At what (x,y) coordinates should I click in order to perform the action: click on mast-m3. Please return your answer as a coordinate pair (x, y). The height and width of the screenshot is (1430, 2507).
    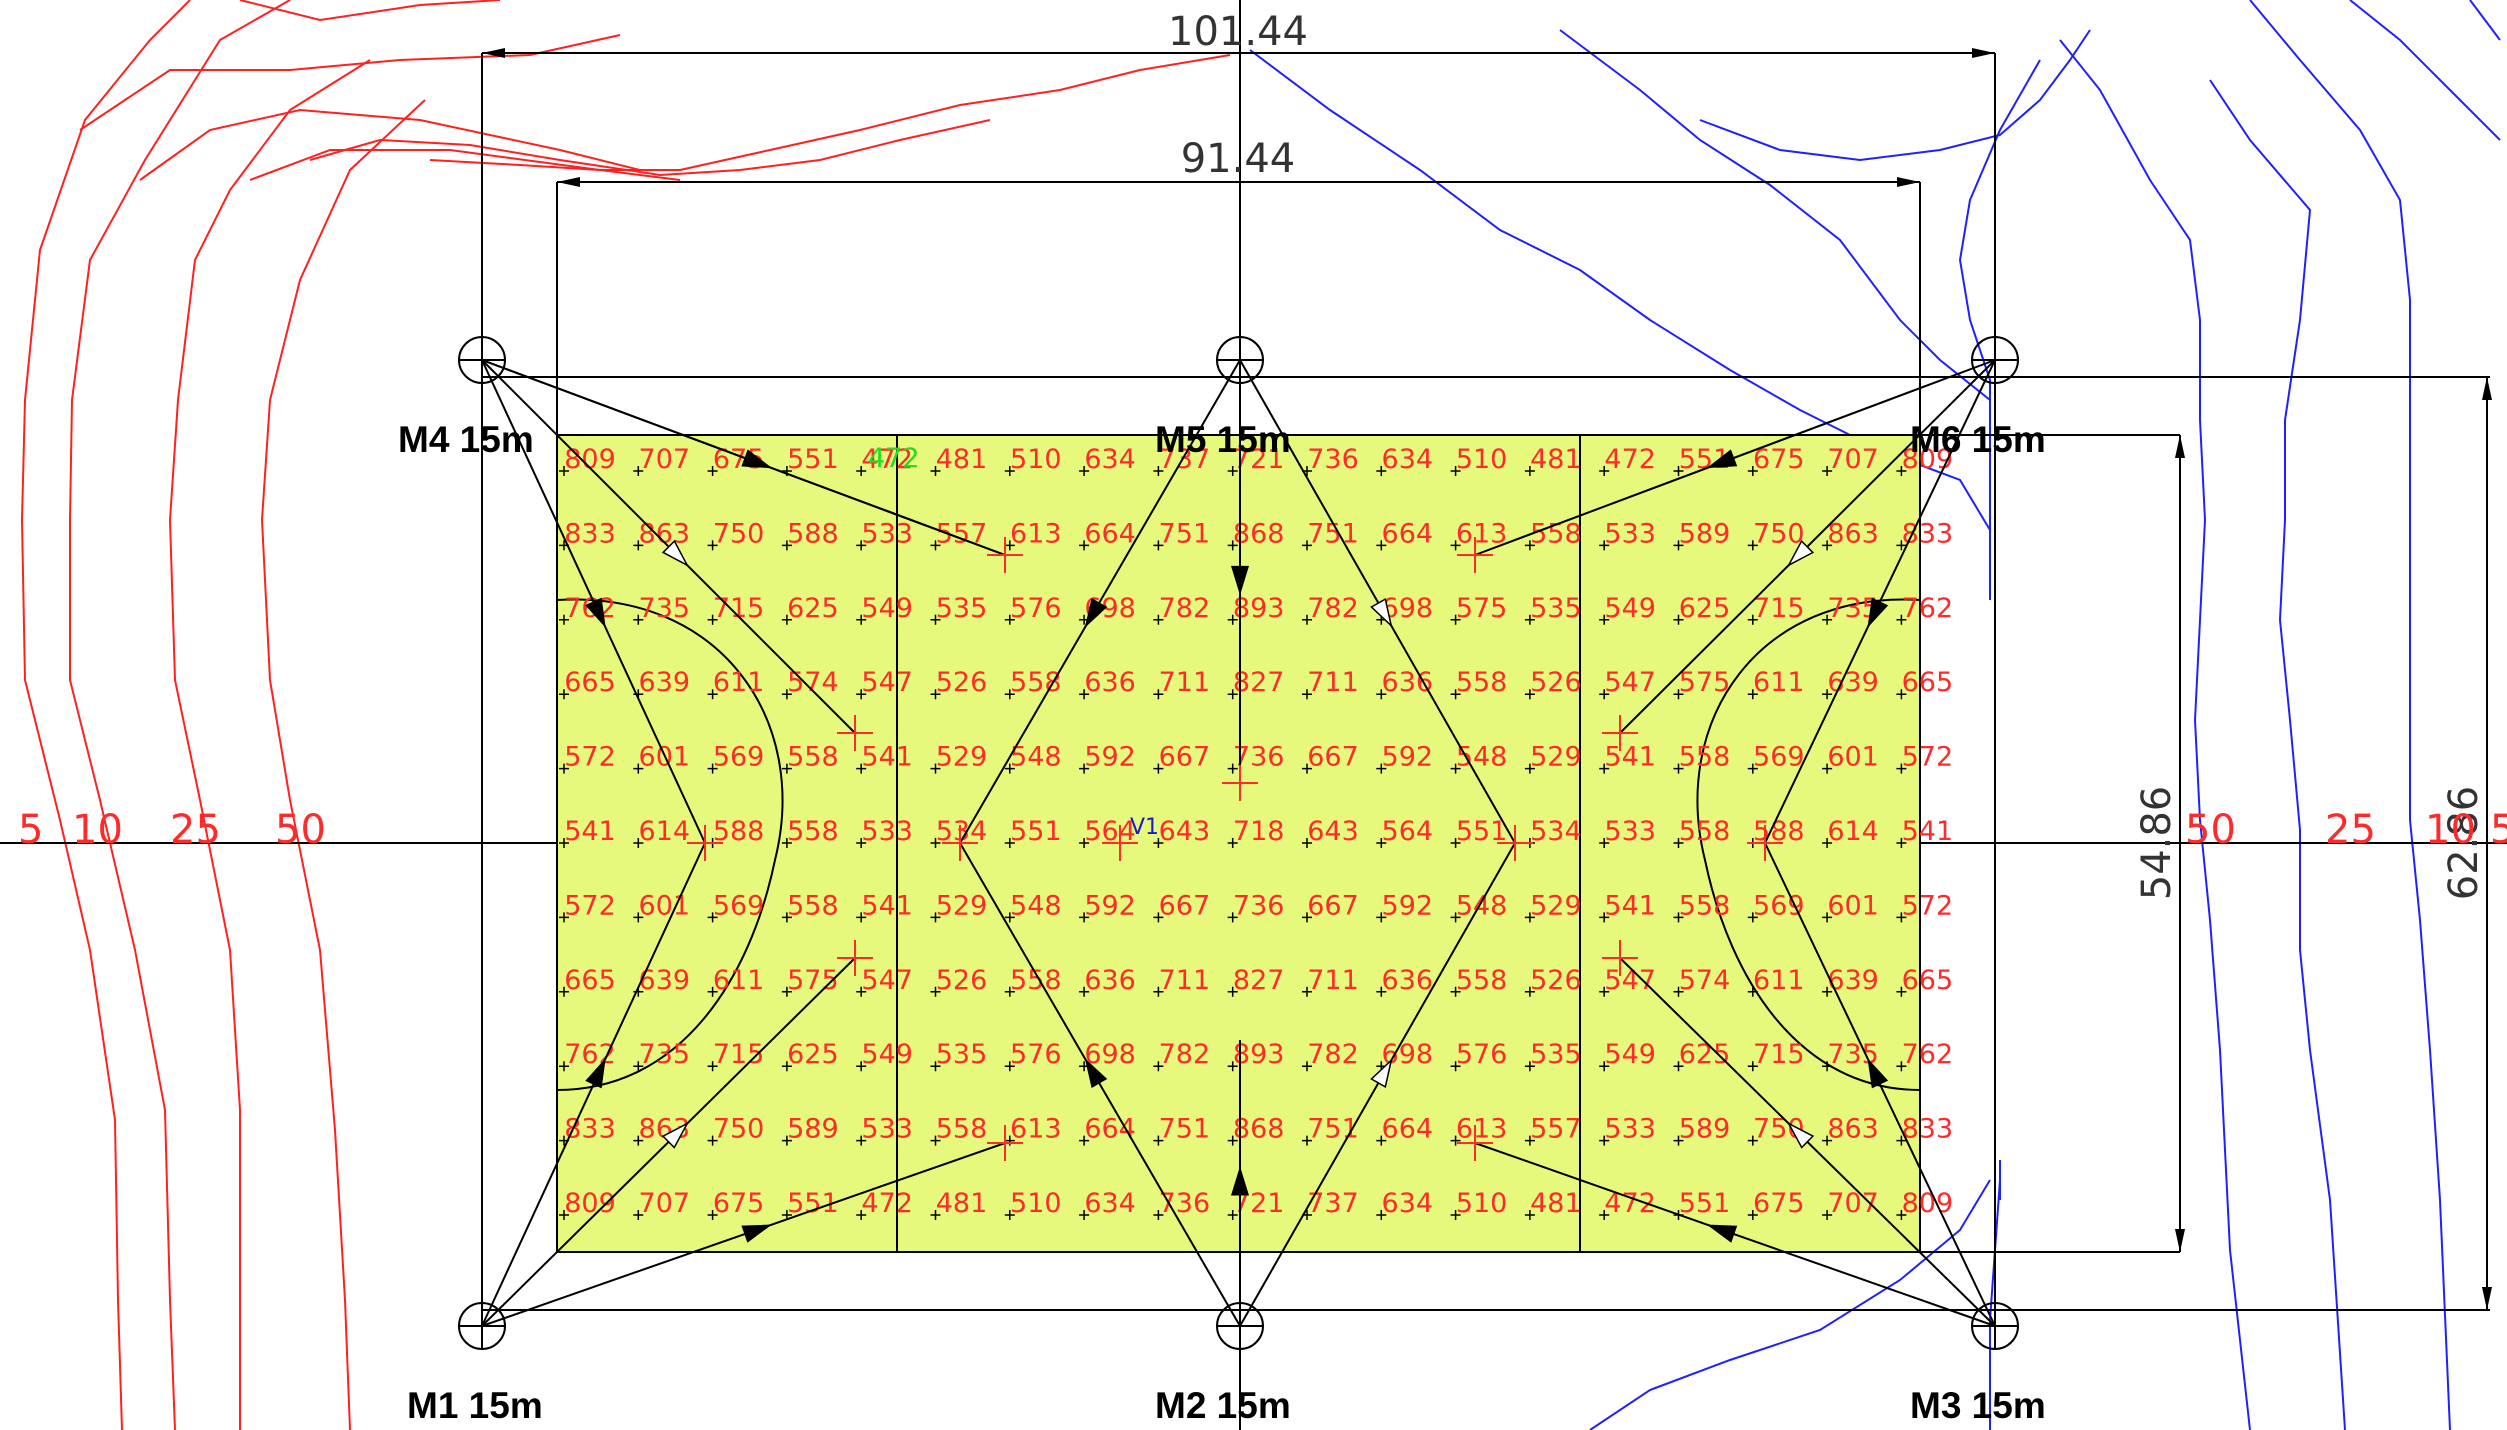
    Looking at the image, I should click on (1995, 1326).